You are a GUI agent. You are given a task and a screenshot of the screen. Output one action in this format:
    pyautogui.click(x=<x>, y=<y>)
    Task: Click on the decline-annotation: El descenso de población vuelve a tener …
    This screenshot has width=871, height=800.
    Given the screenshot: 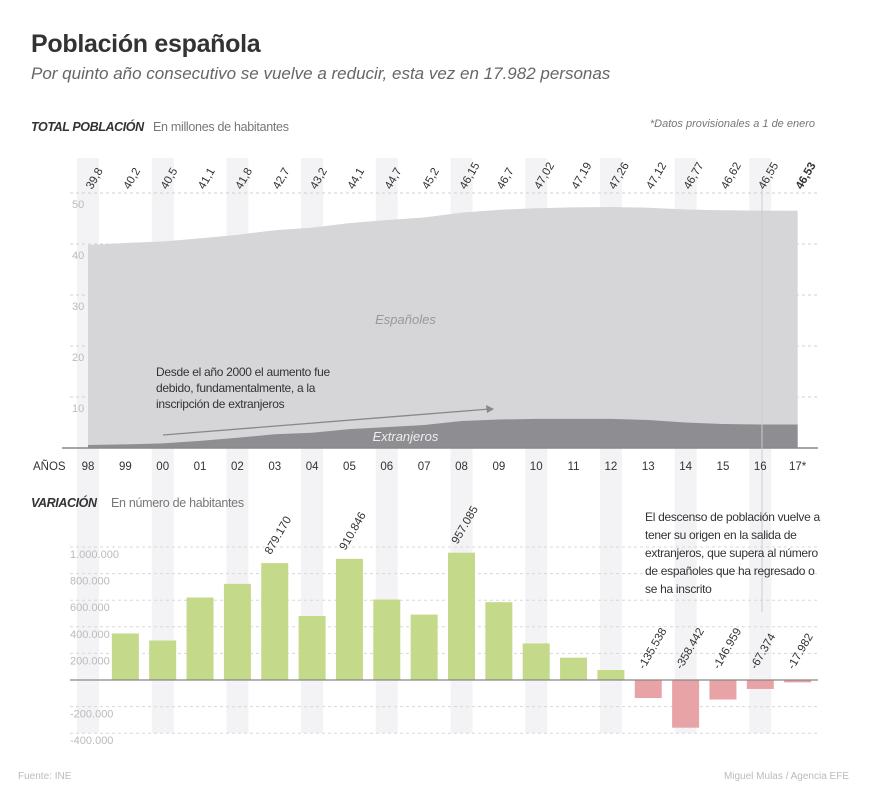 What is the action you would take?
    pyautogui.click(x=732, y=553)
    